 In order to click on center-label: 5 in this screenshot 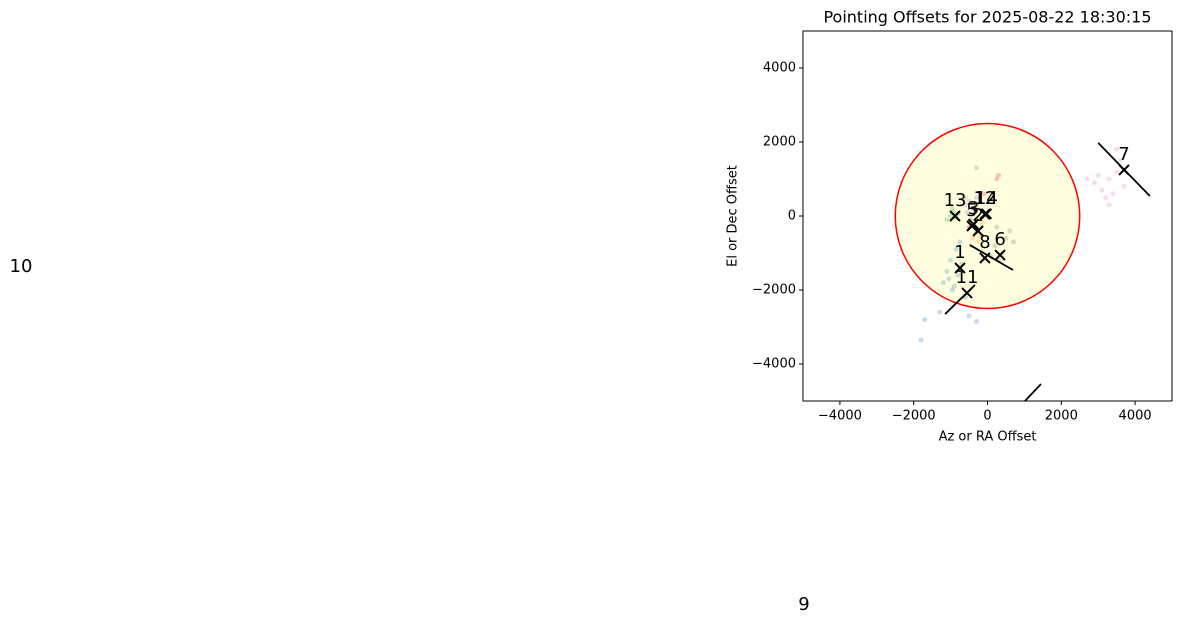, I will do `click(971, 210)`.